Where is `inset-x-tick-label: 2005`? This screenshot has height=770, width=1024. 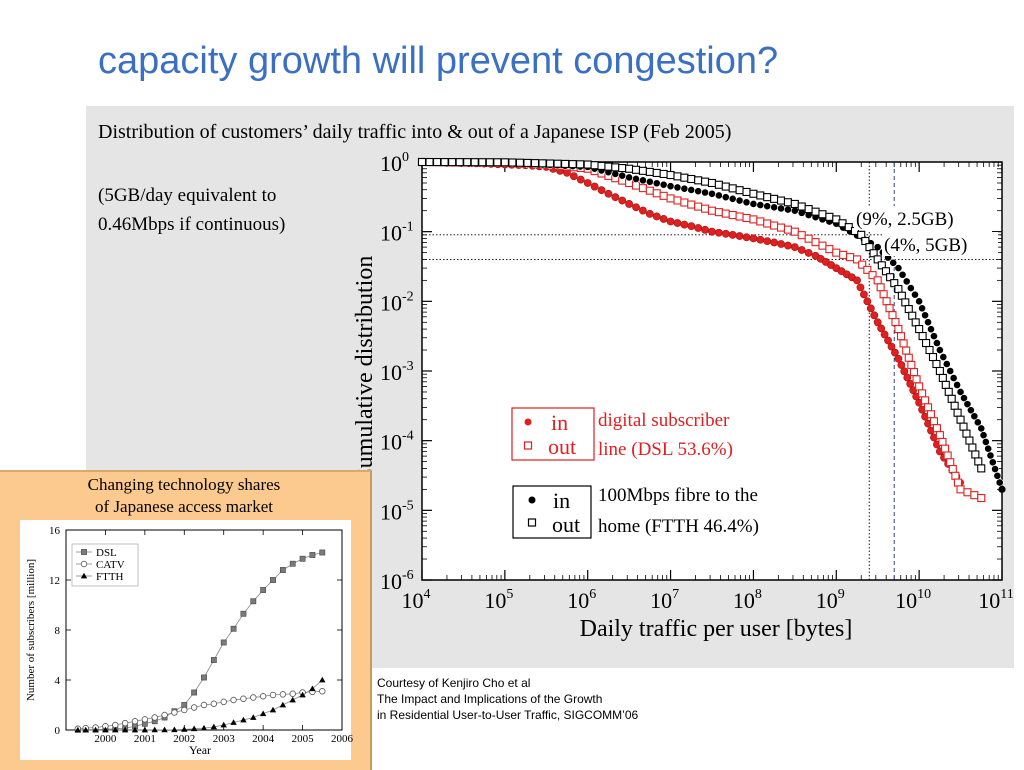
inset-x-tick-label: 2005 is located at coordinates (303, 739).